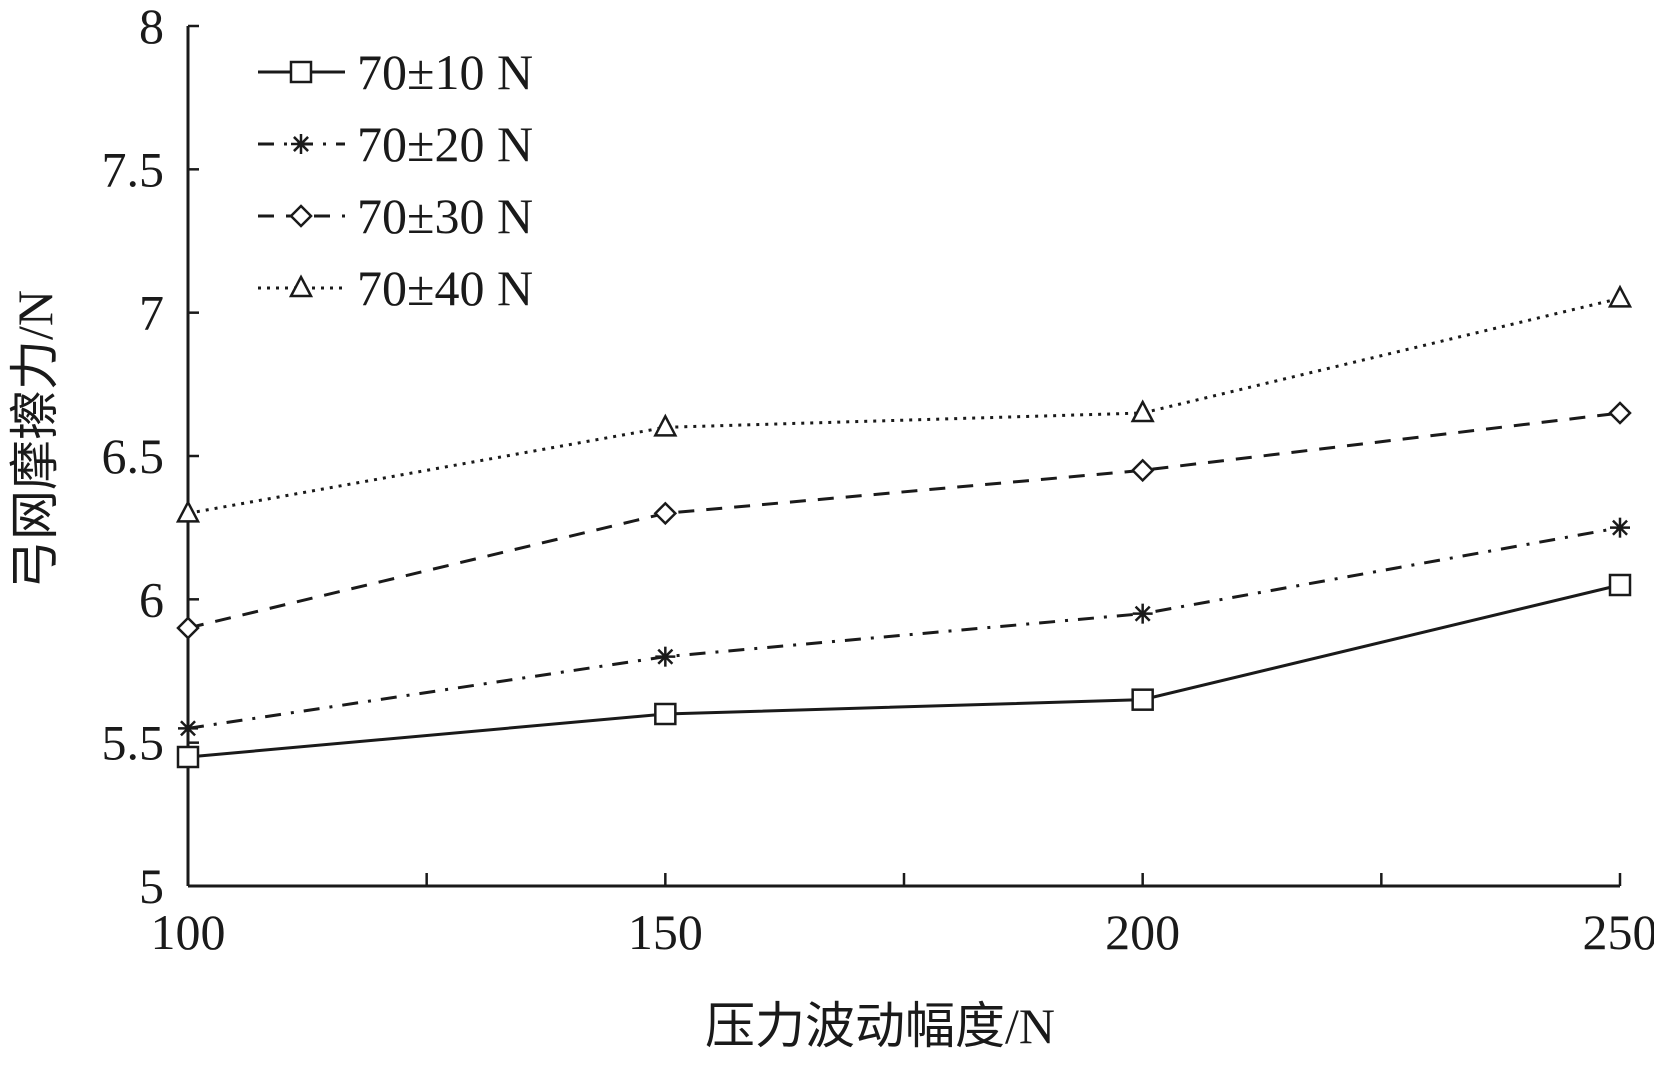 Image resolution: width=1654 pixels, height=1067 pixels. What do you see at coordinates (35, 440) in the screenshot?
I see `y-axis-title: 弓网摩擦力/N` at bounding box center [35, 440].